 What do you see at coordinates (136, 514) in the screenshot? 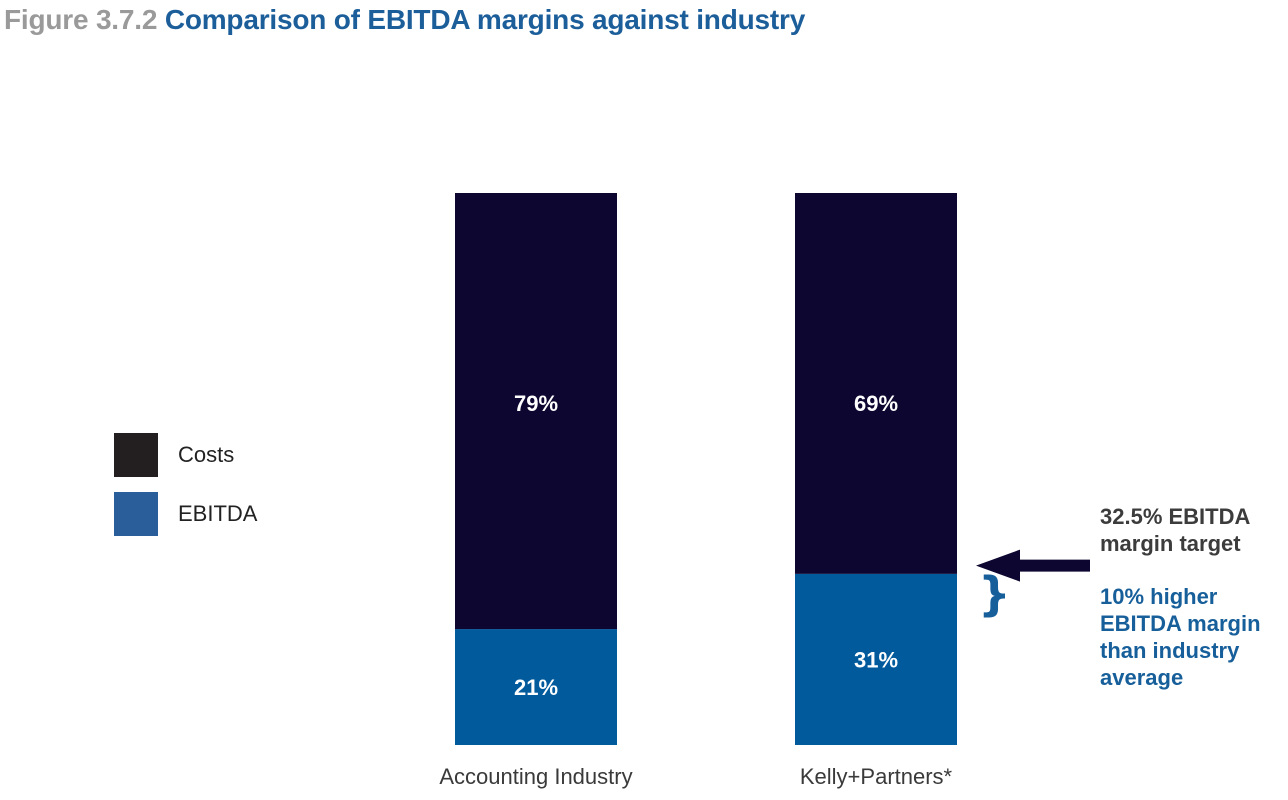
I see `legend-swatch-ebitda` at bounding box center [136, 514].